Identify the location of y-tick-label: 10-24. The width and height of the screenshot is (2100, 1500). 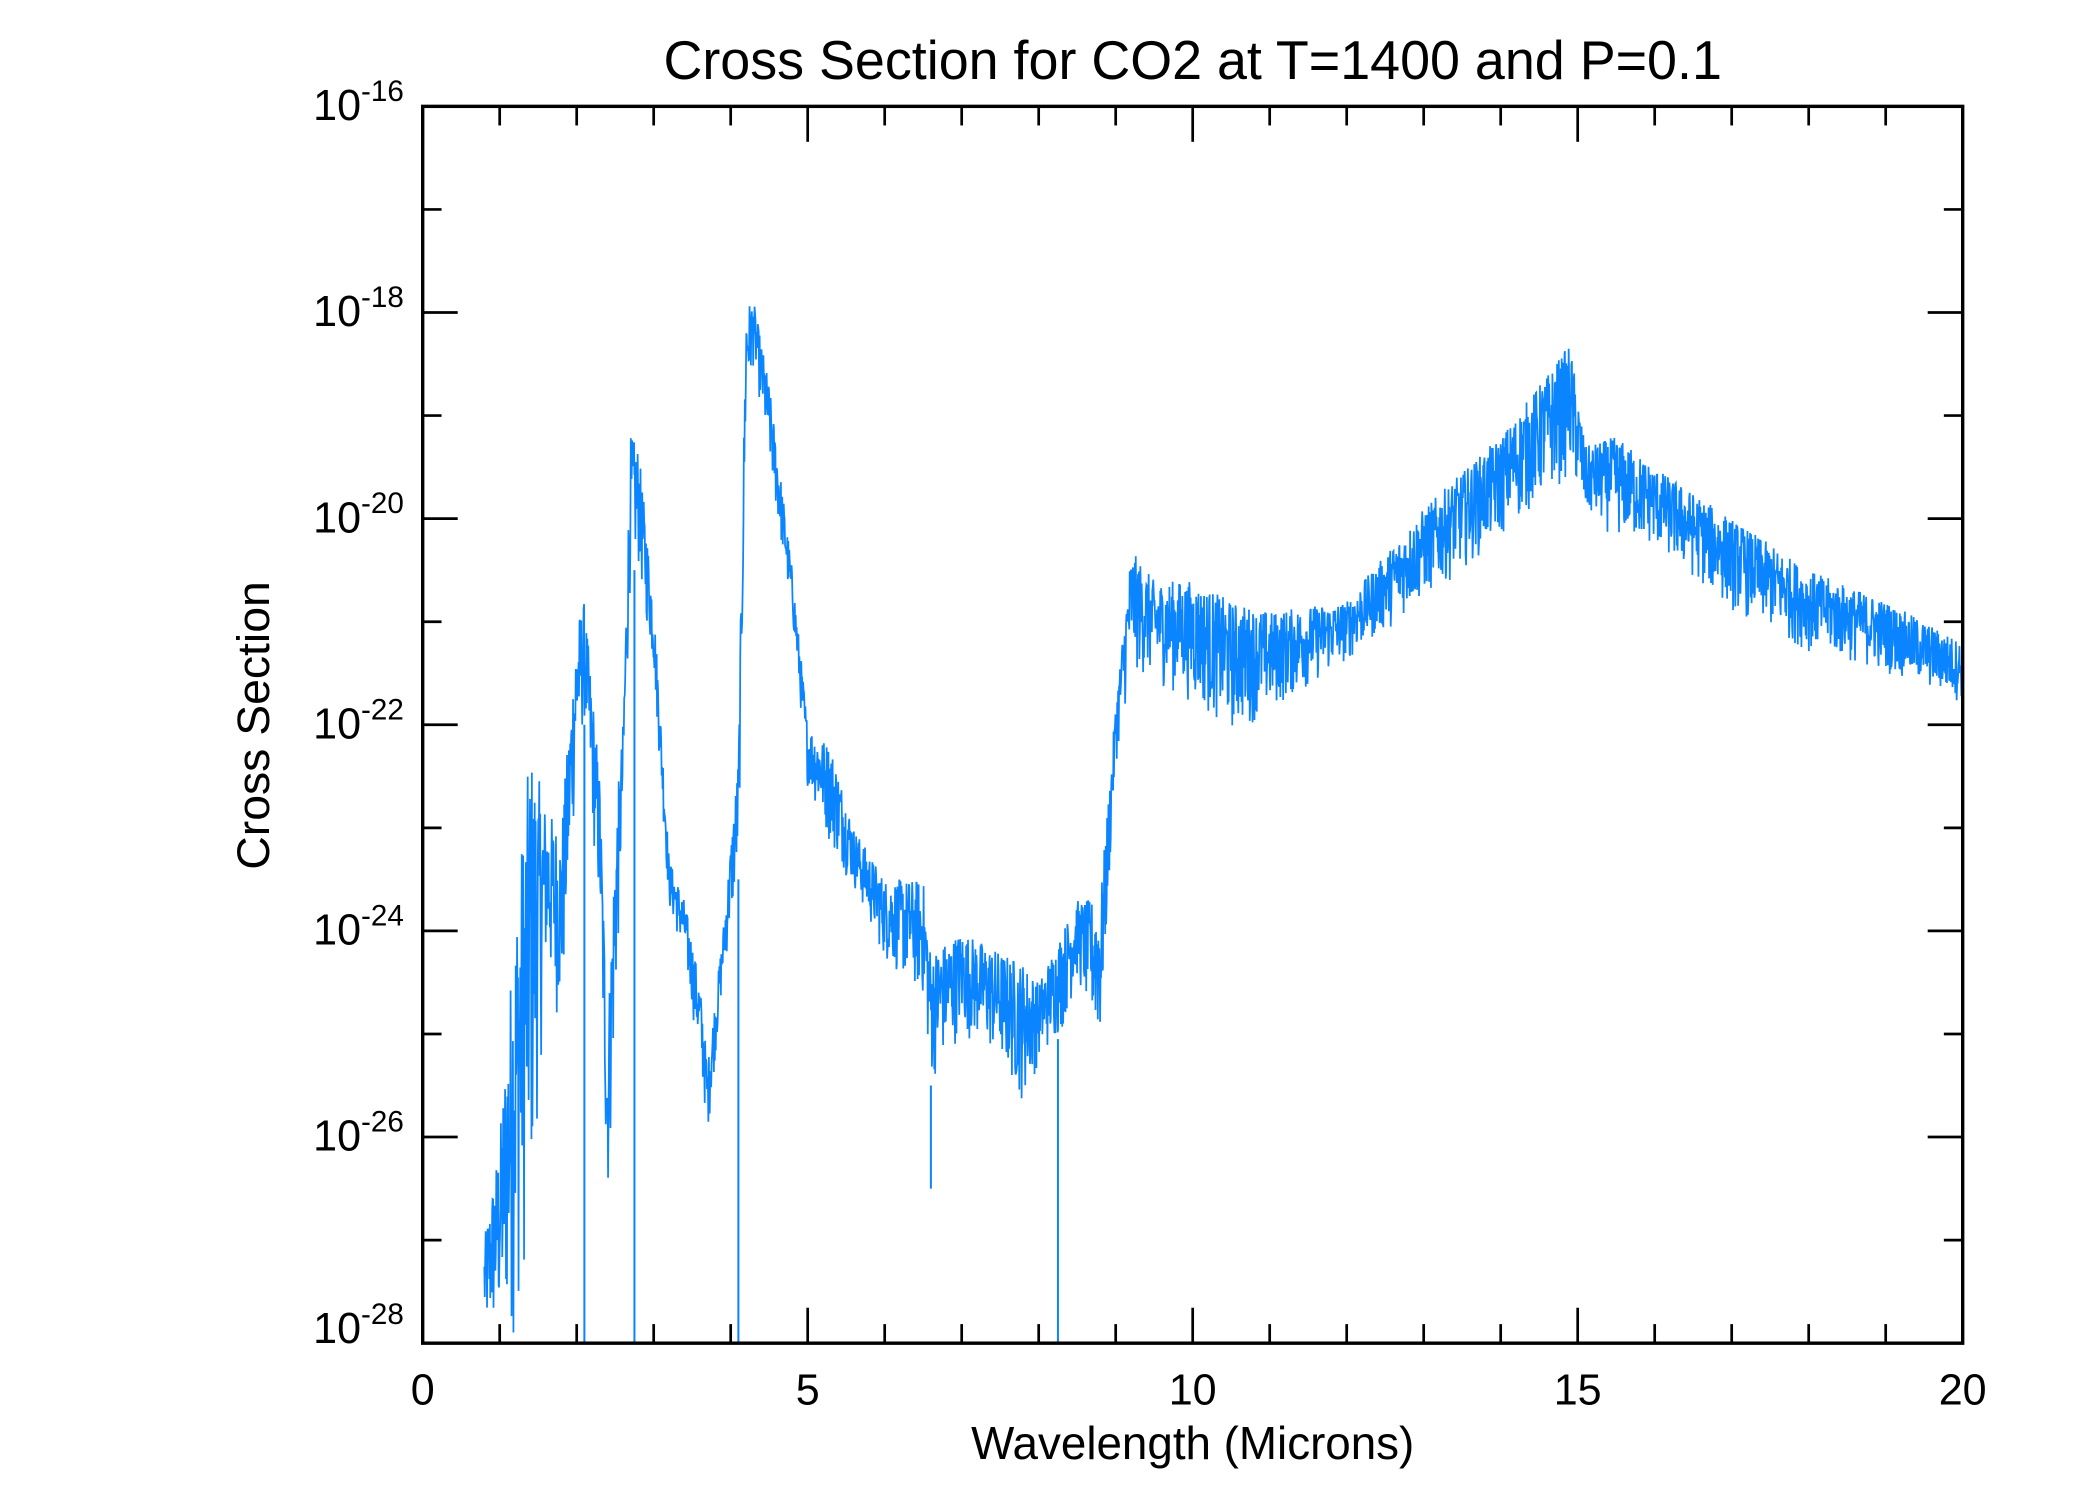
(358, 926).